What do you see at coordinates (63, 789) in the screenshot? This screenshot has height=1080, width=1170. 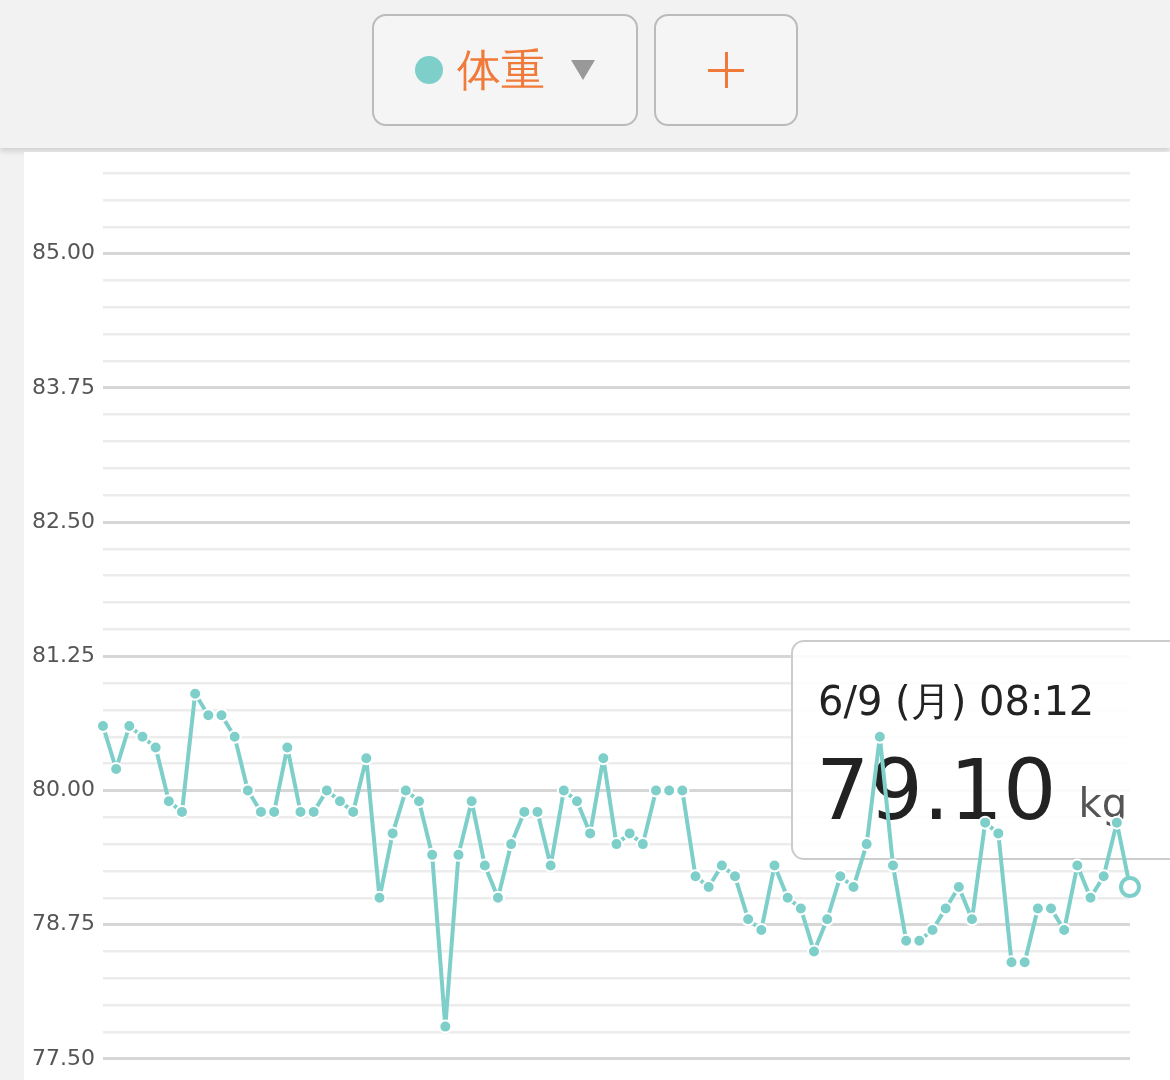 I see `y-tick-label: 80.00` at bounding box center [63, 789].